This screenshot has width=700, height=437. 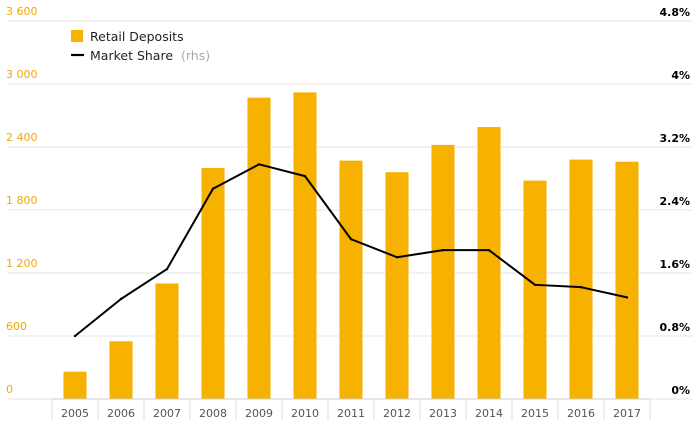 What do you see at coordinates (680, 75) in the screenshot?
I see `y-right-tick-label: 4%` at bounding box center [680, 75].